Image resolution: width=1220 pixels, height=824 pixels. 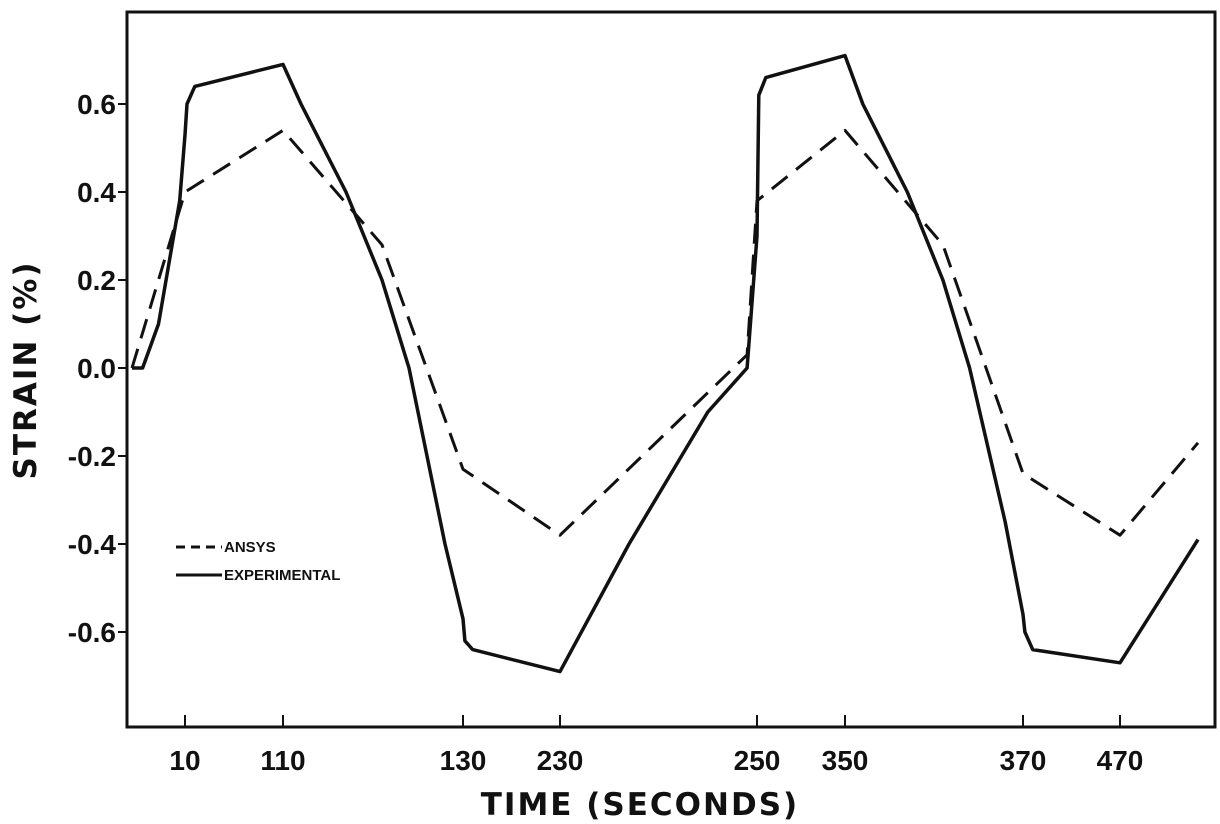 I want to click on x-tick-label: 250, so click(x=757, y=760).